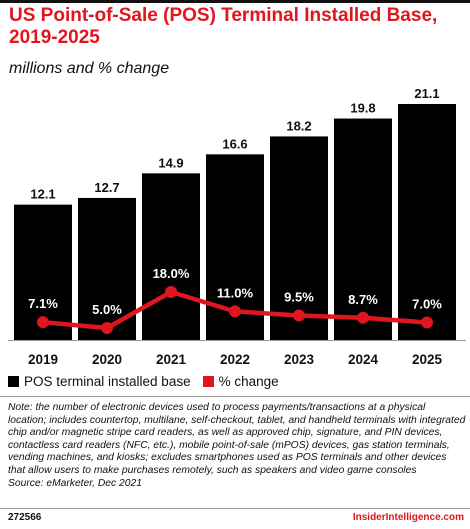 This screenshot has height=529, width=470. What do you see at coordinates (408, 517) in the screenshot?
I see `brand-link: InsiderIntelligence.com` at bounding box center [408, 517].